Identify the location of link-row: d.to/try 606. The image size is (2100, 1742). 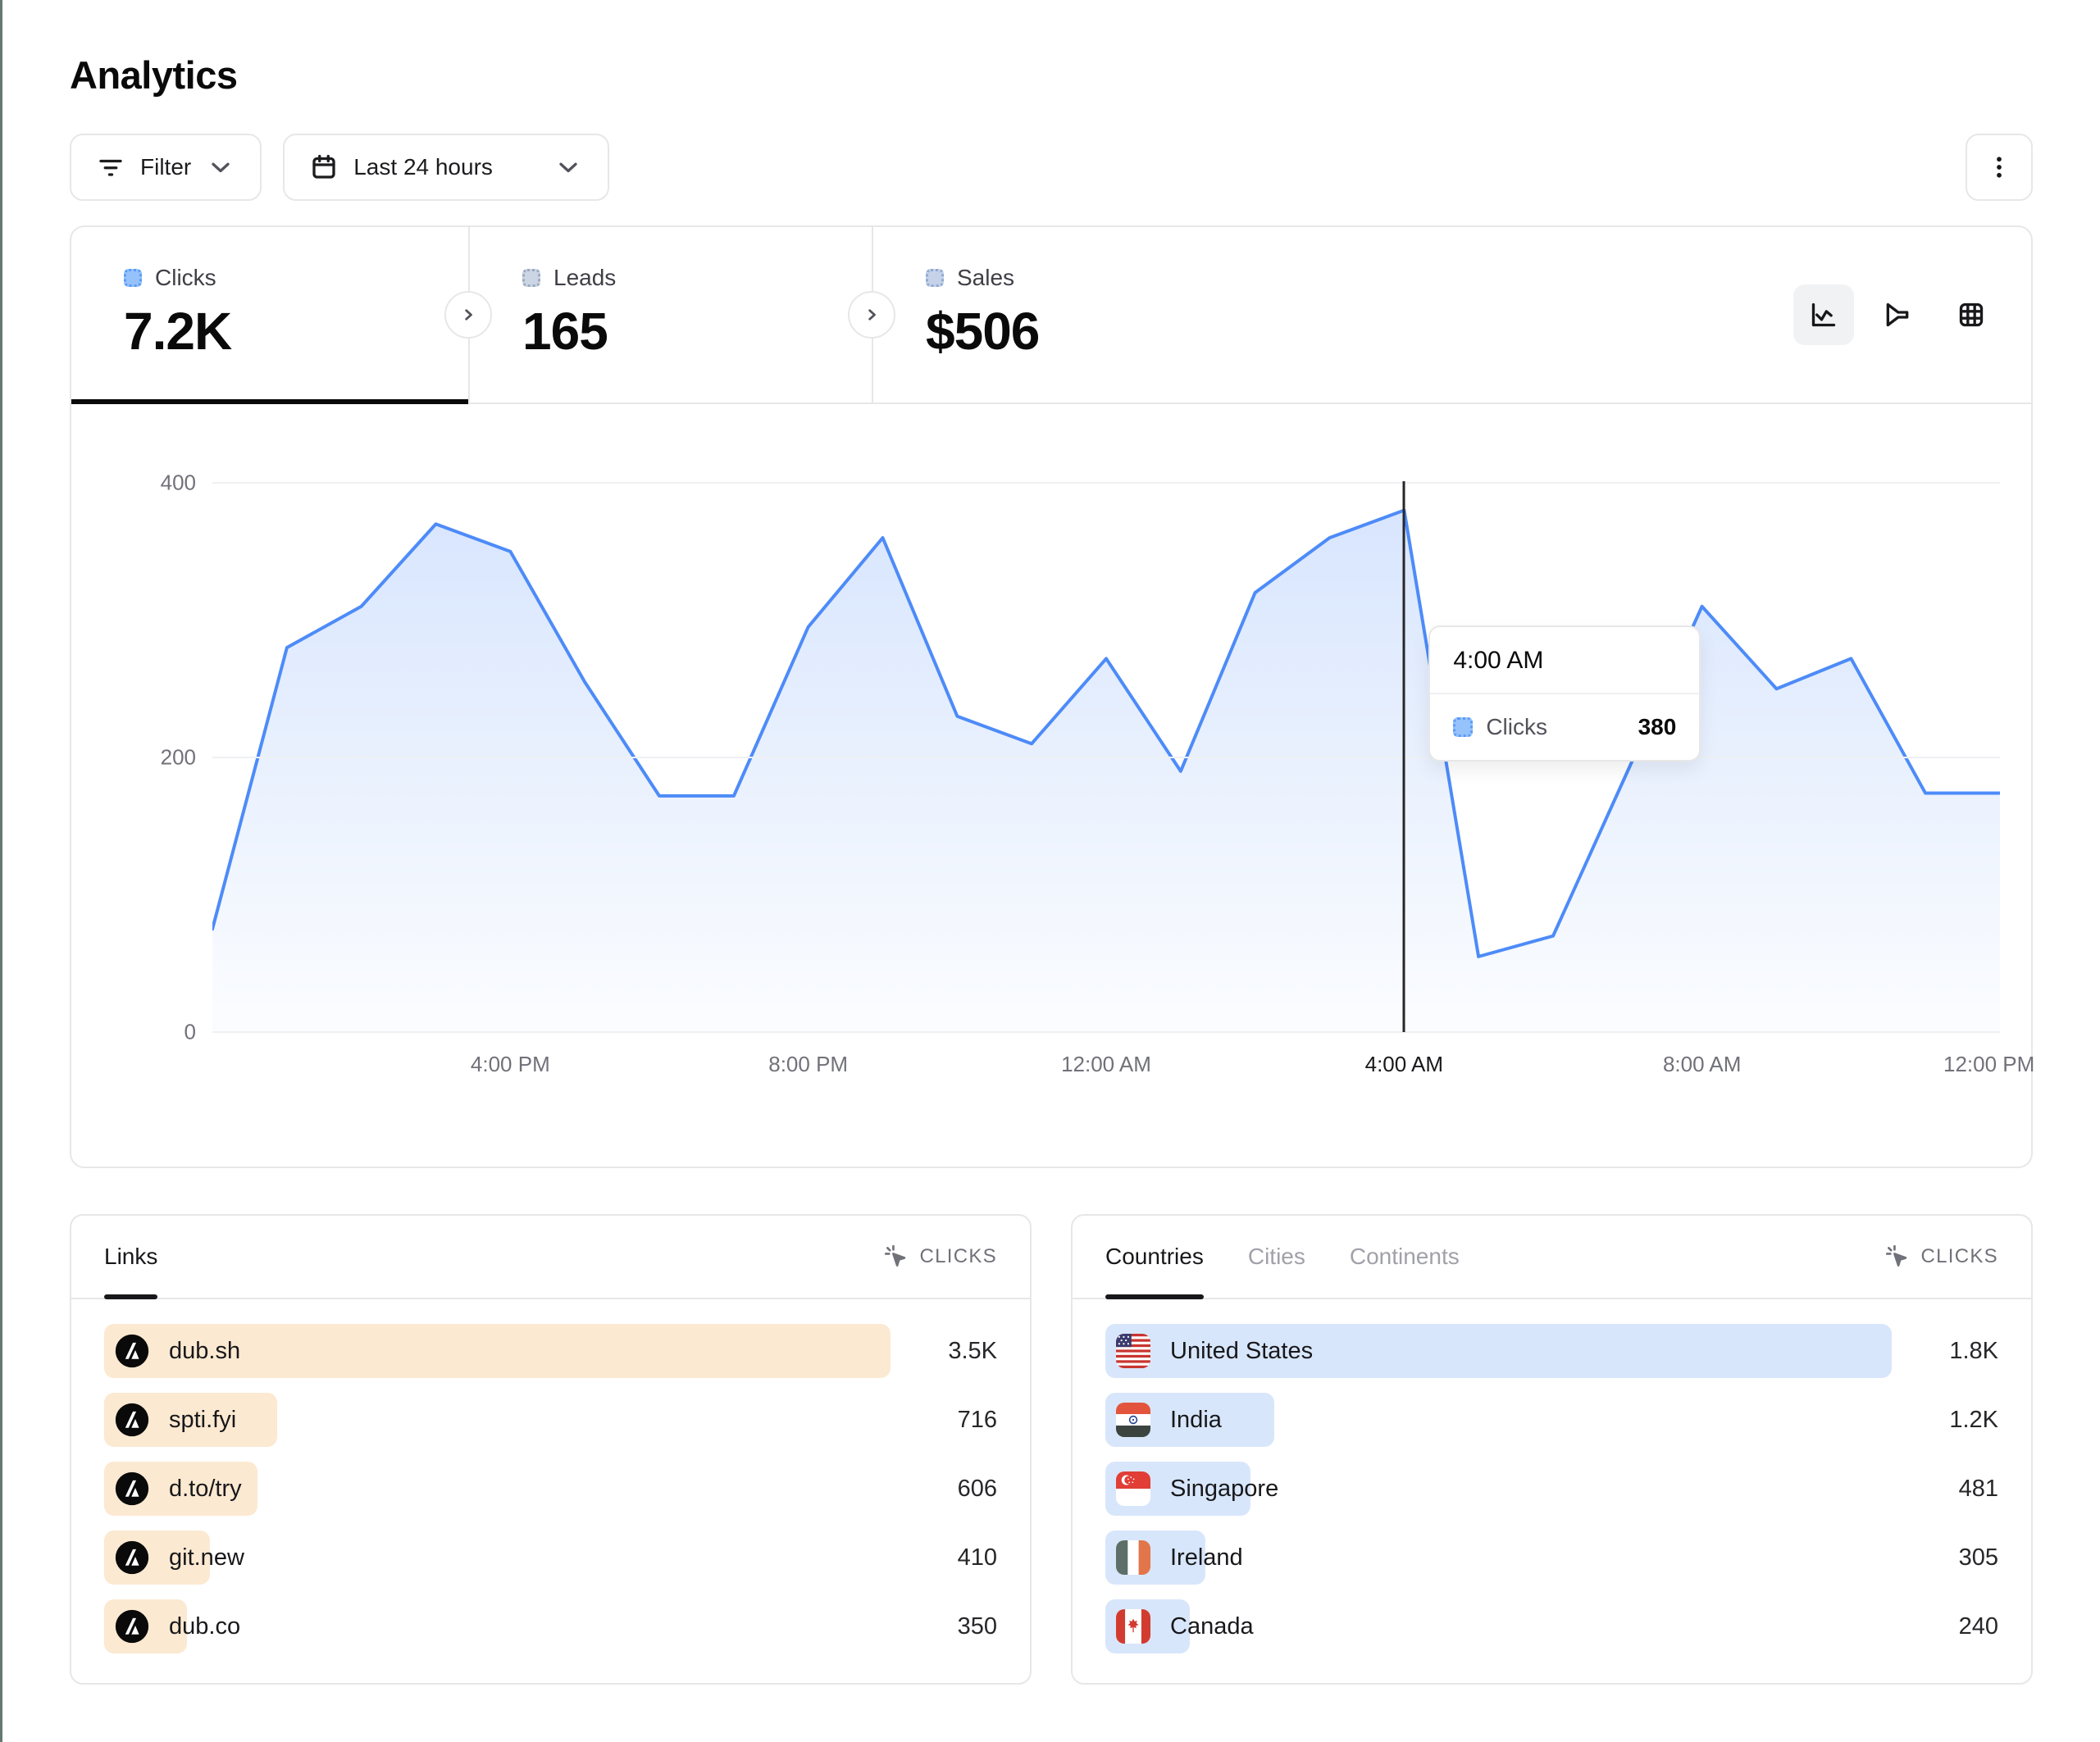
(550, 1489).